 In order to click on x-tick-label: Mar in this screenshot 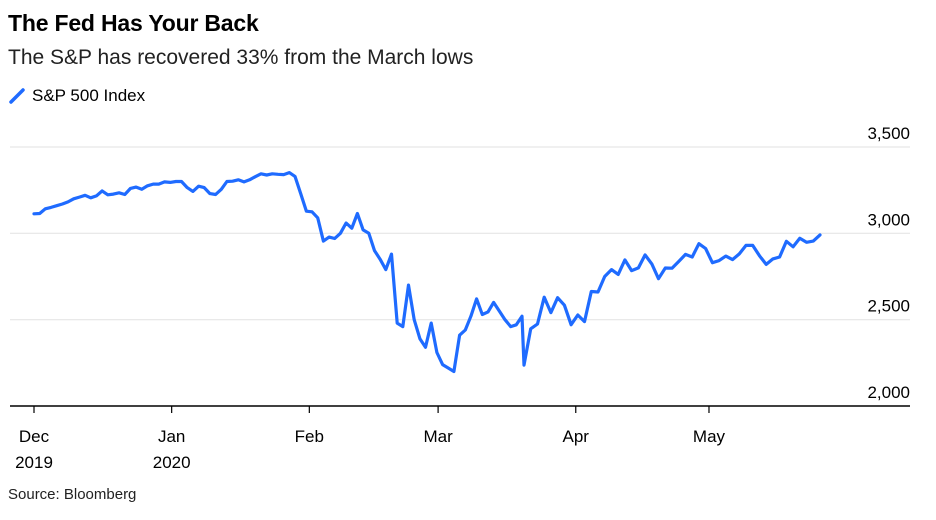, I will do `click(438, 436)`.